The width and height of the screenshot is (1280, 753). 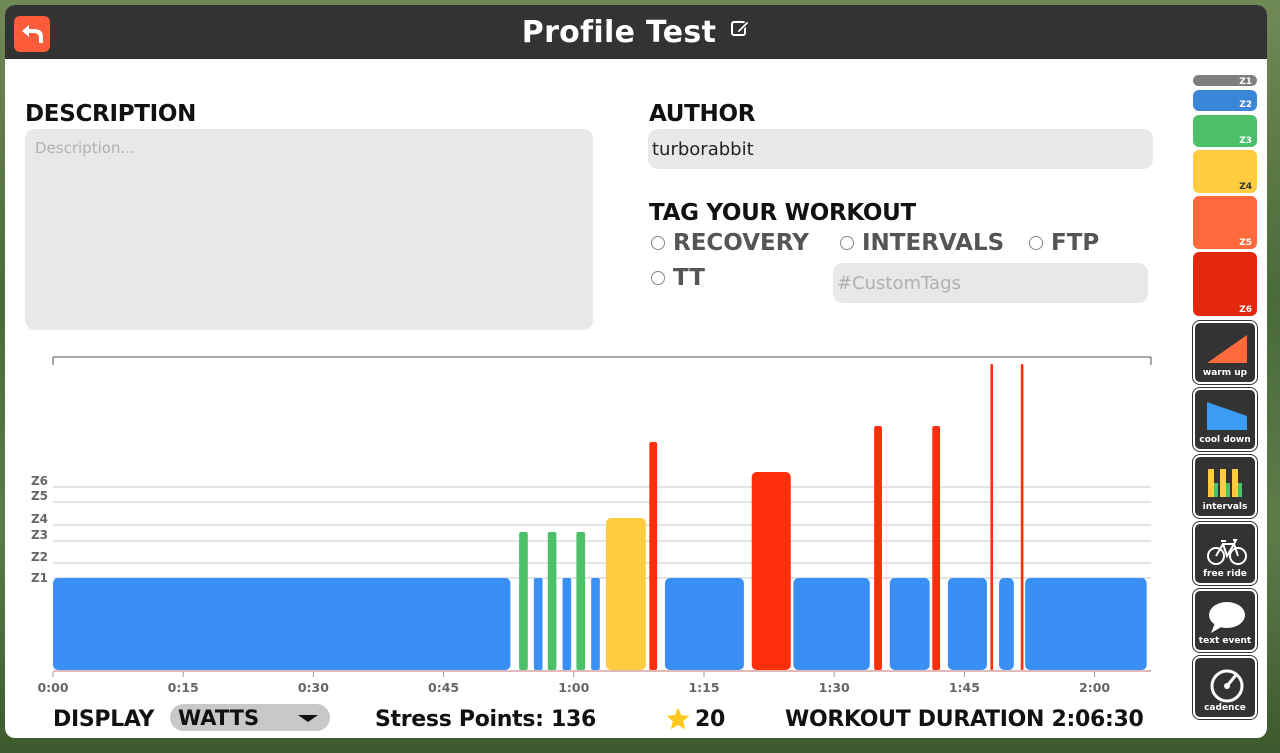 What do you see at coordinates (183, 687) in the screenshot?
I see `x-tick-label: 0:15` at bounding box center [183, 687].